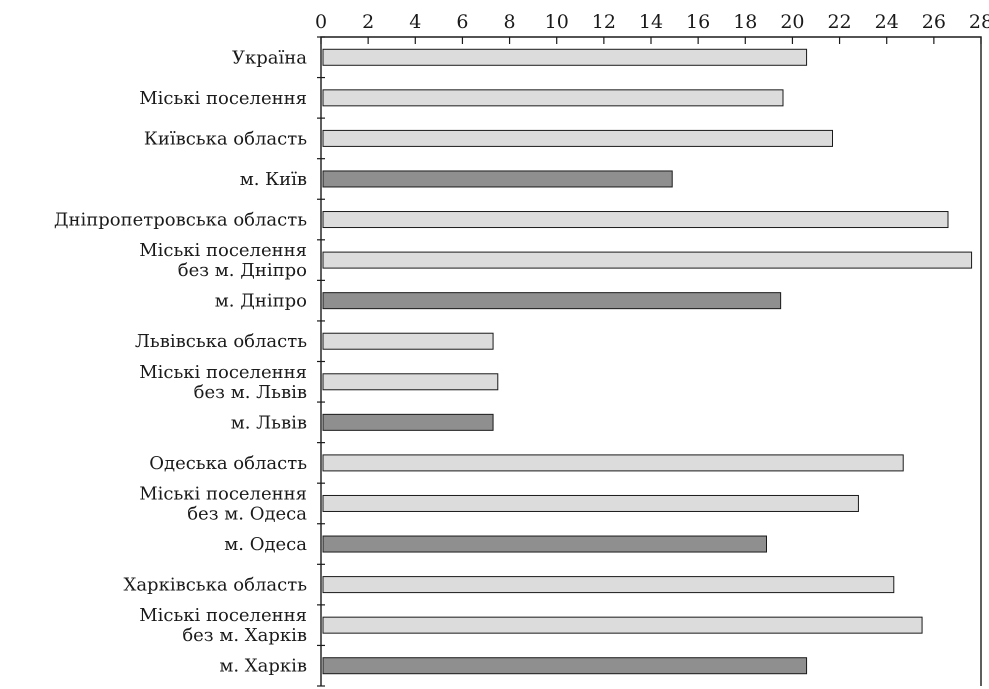  What do you see at coordinates (228, 463) in the screenshot?
I see `category-label: Одеська область` at bounding box center [228, 463].